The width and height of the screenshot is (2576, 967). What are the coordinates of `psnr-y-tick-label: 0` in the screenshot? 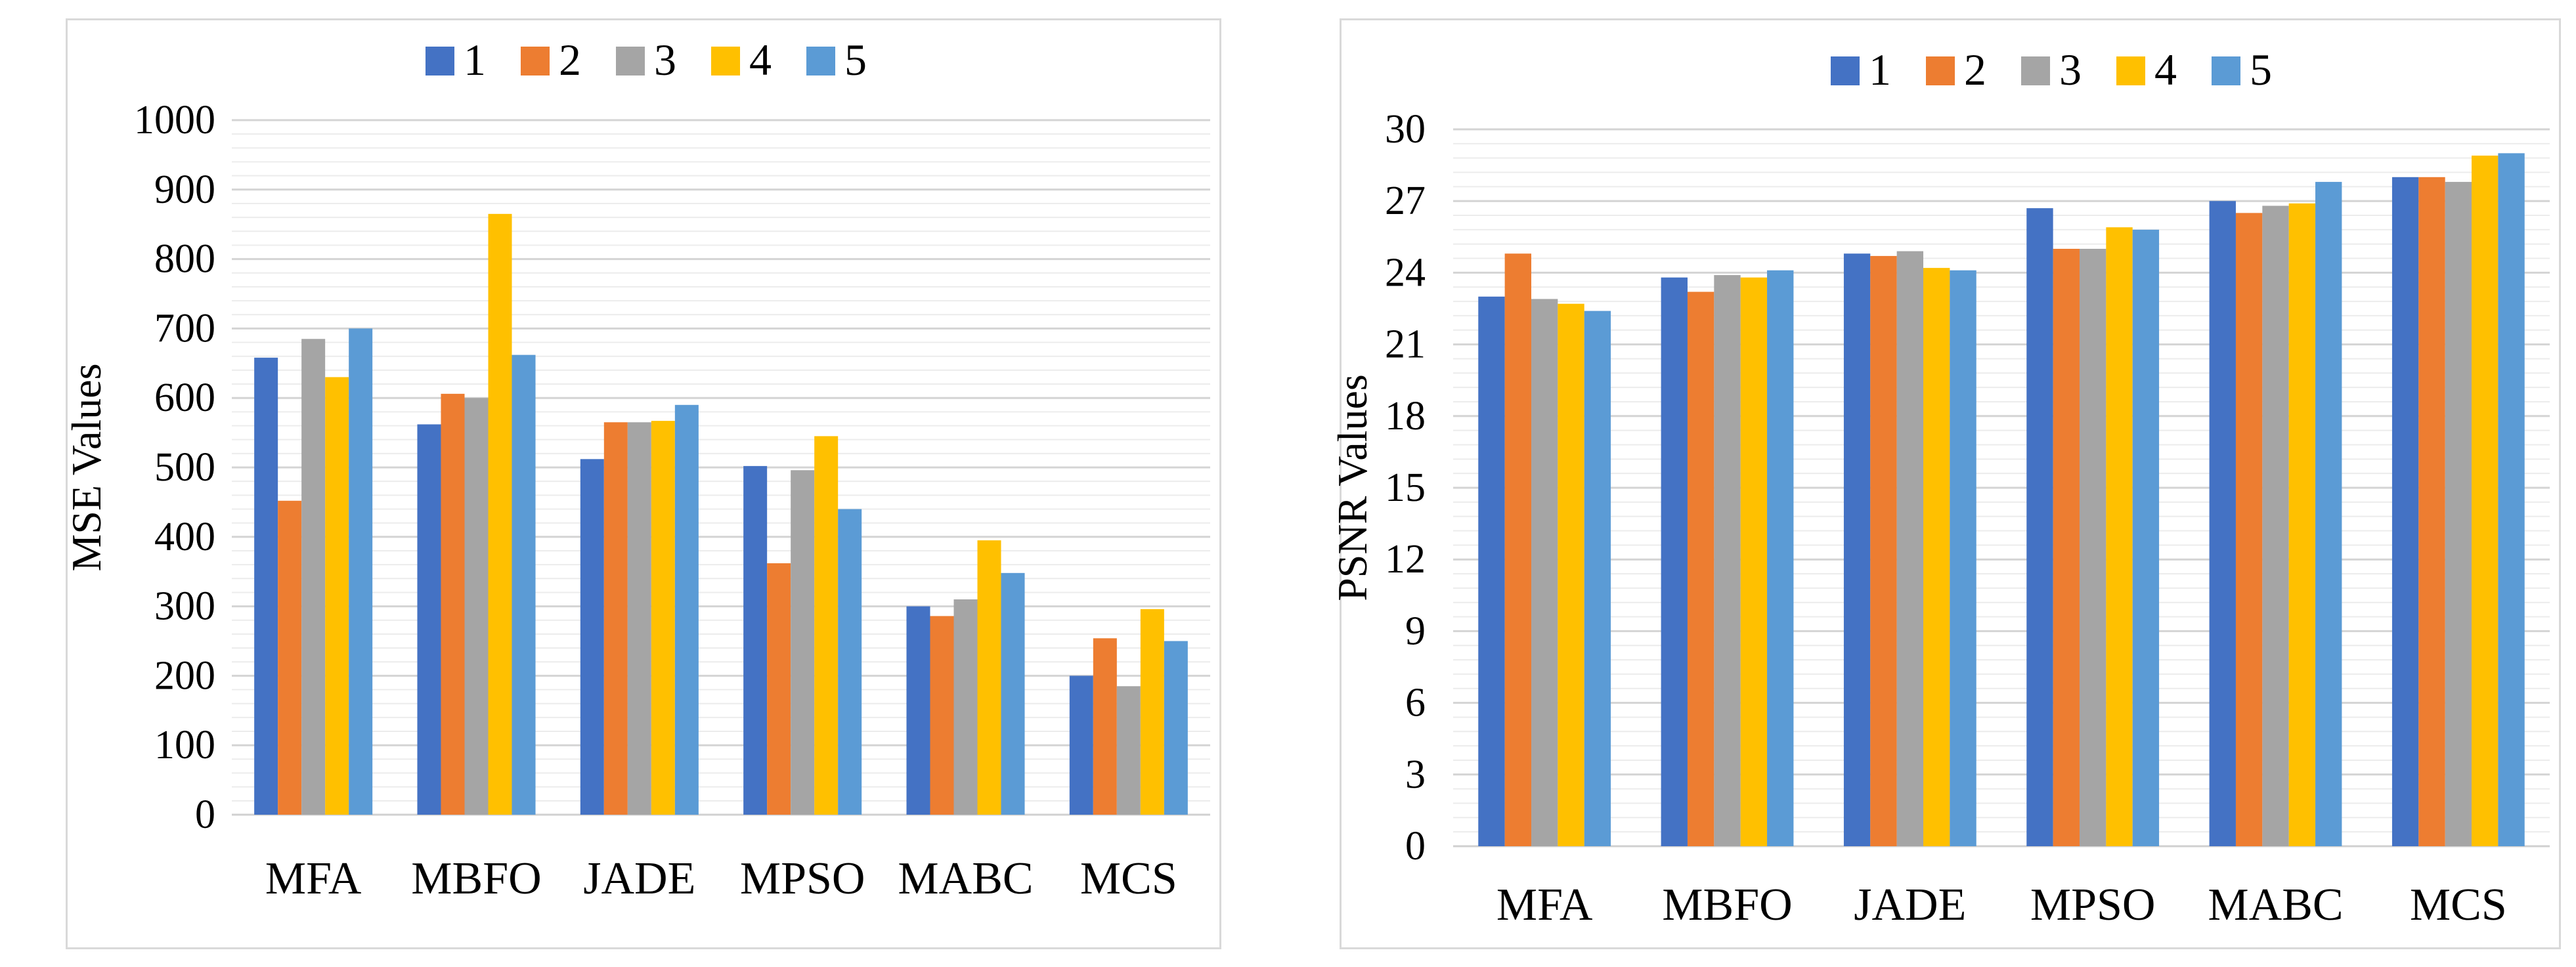 It's located at (1415, 847).